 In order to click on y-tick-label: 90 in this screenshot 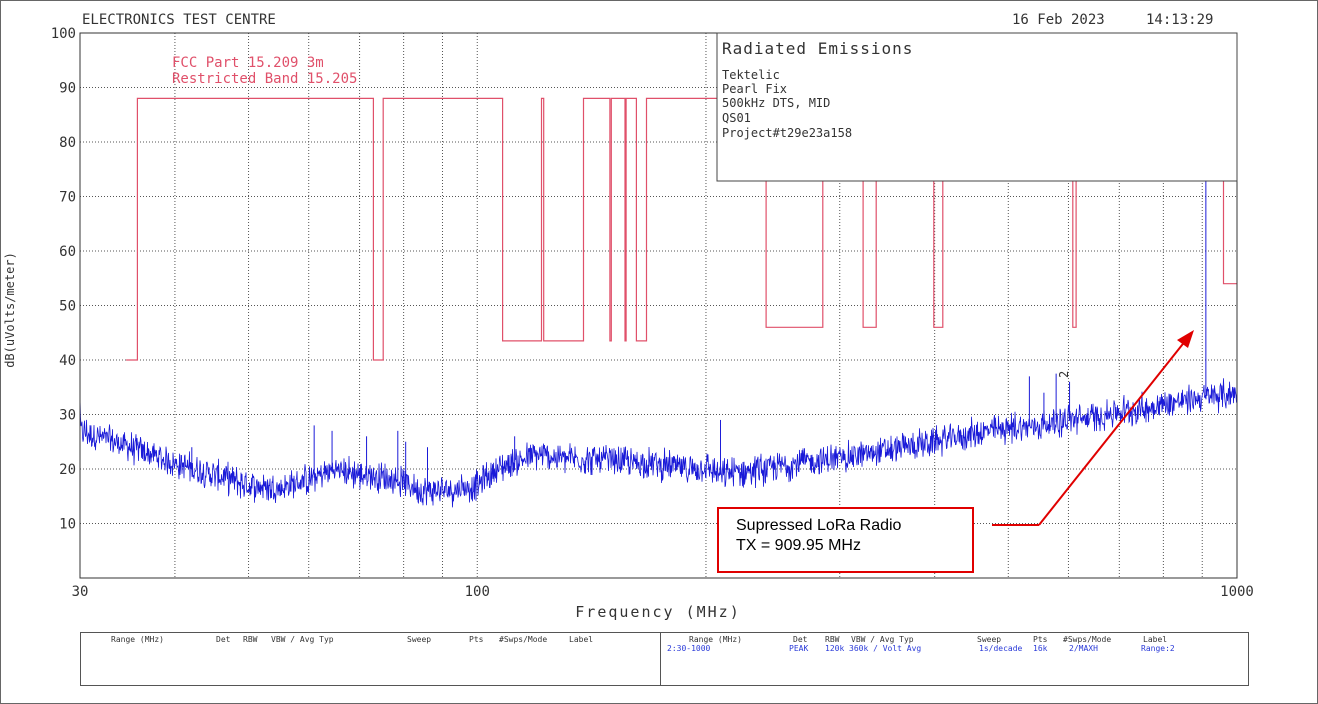, I will do `click(67, 89)`.